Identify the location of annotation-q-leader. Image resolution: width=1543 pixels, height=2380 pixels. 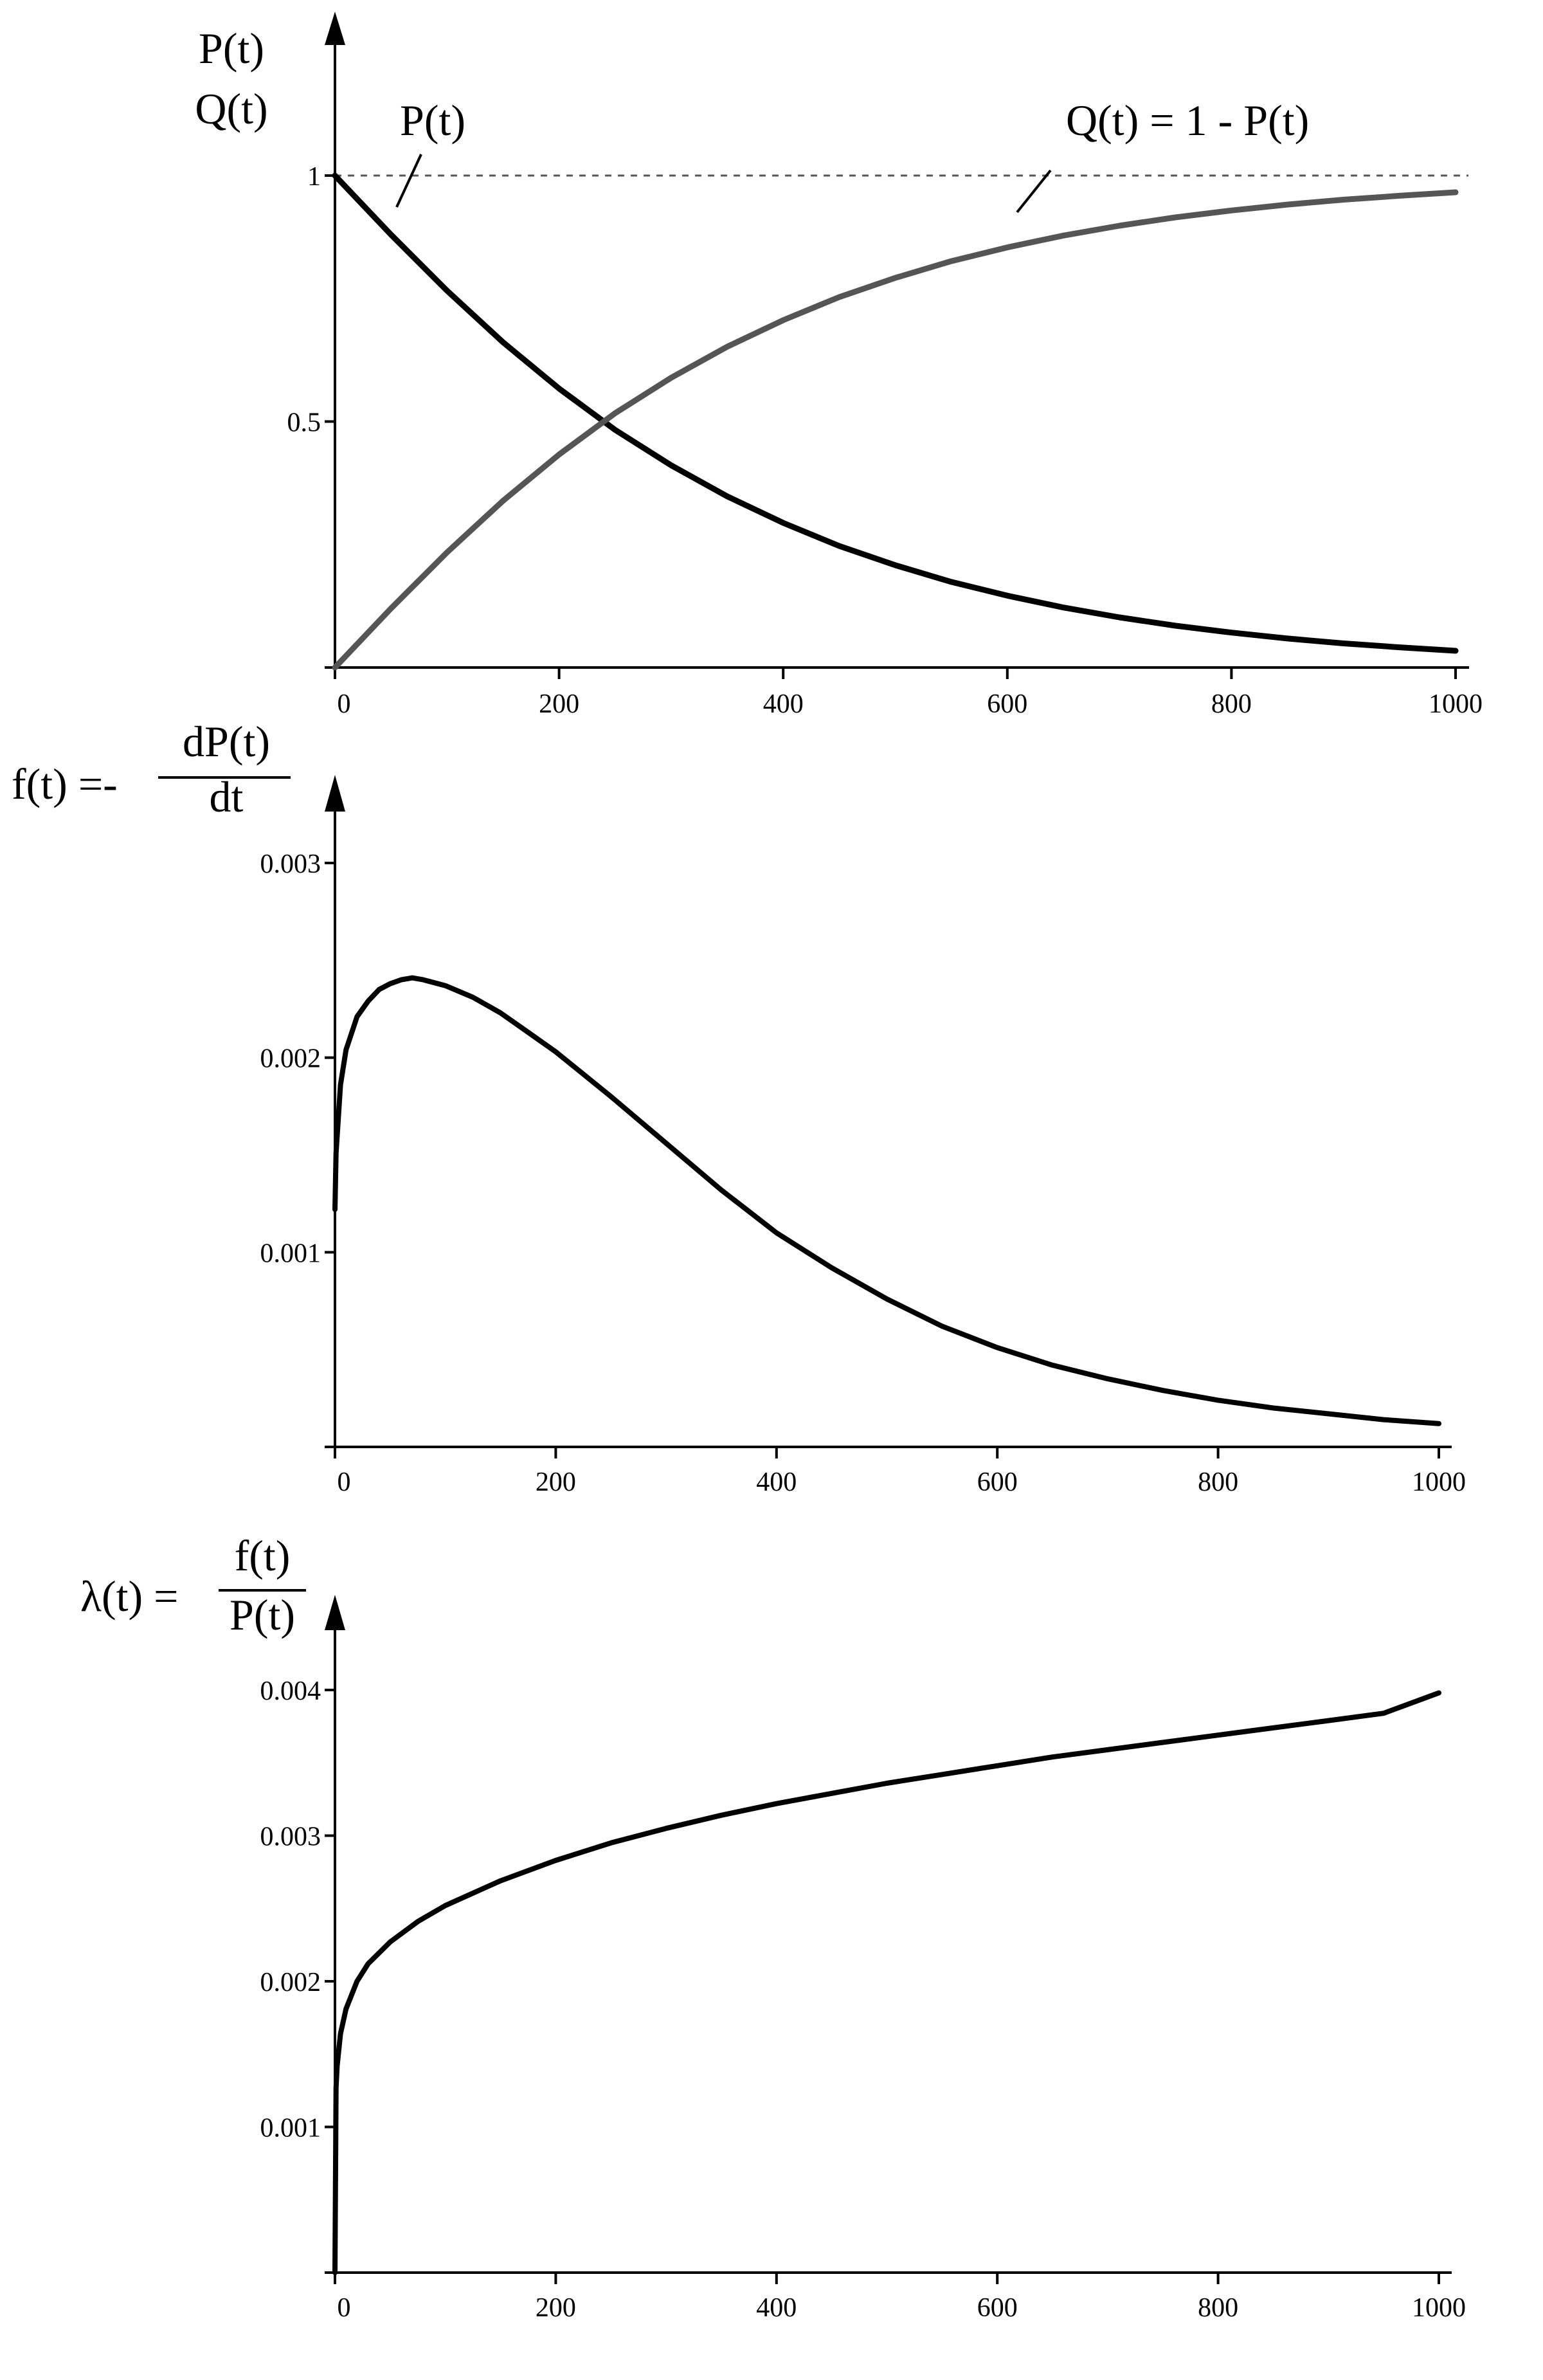
(1034, 191).